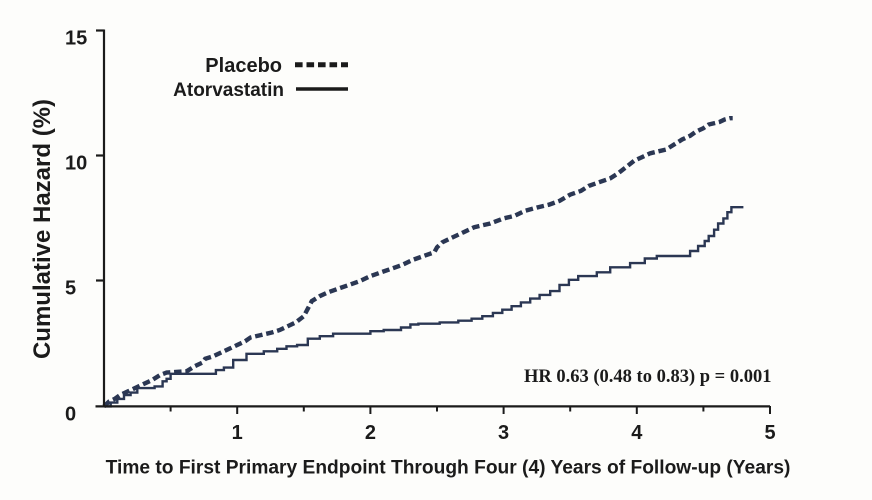 Image resolution: width=872 pixels, height=500 pixels. What do you see at coordinates (228, 90) in the screenshot?
I see `svg-text: Atorvastatin` at bounding box center [228, 90].